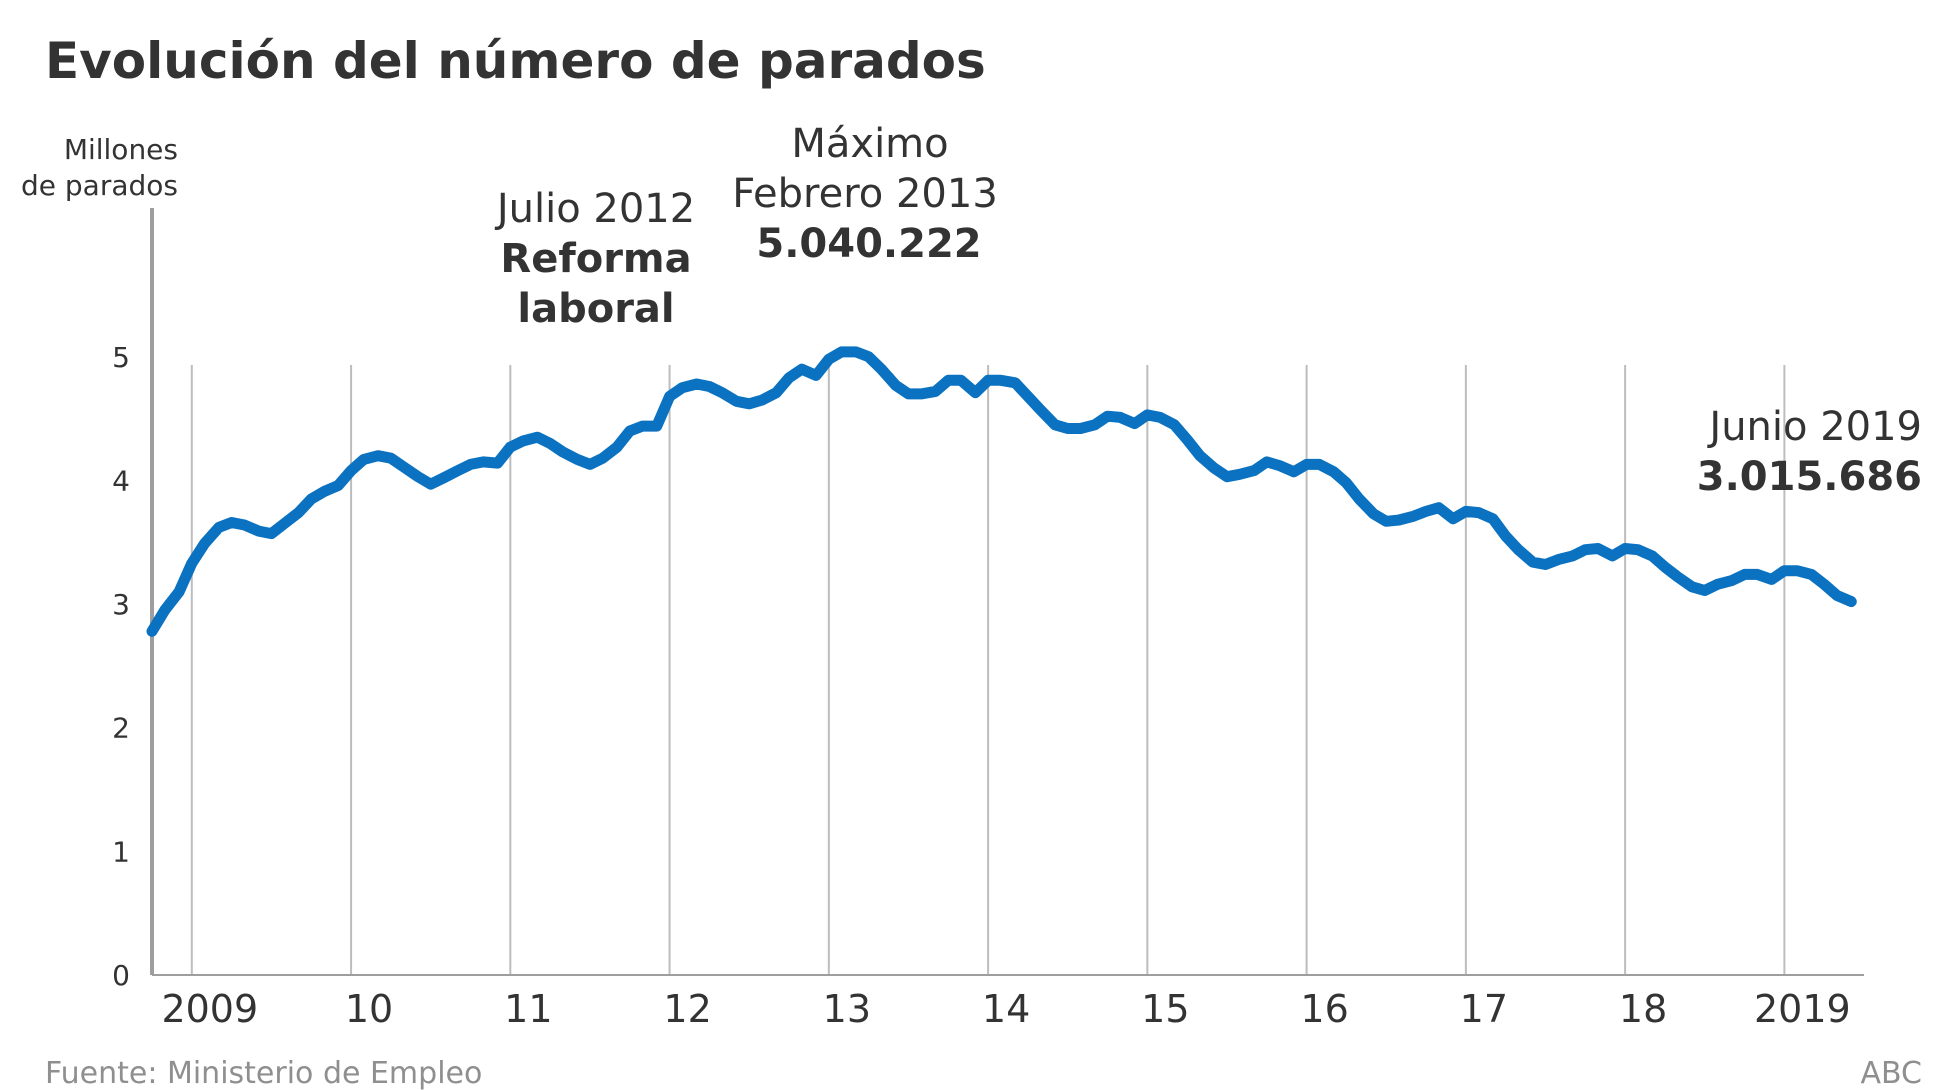  What do you see at coordinates (869, 144) in the screenshot?
I see `annotation-maximo-label: Máximo` at bounding box center [869, 144].